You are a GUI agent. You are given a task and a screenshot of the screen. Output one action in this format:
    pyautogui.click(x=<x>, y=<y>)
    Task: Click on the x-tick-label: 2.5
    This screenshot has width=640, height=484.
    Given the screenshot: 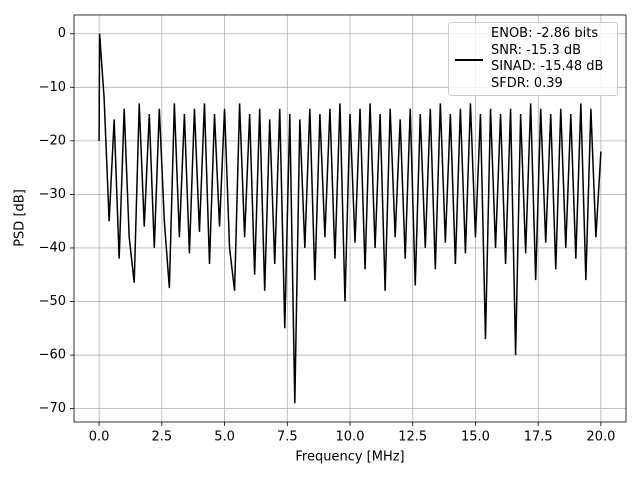 What is the action you would take?
    pyautogui.click(x=161, y=437)
    